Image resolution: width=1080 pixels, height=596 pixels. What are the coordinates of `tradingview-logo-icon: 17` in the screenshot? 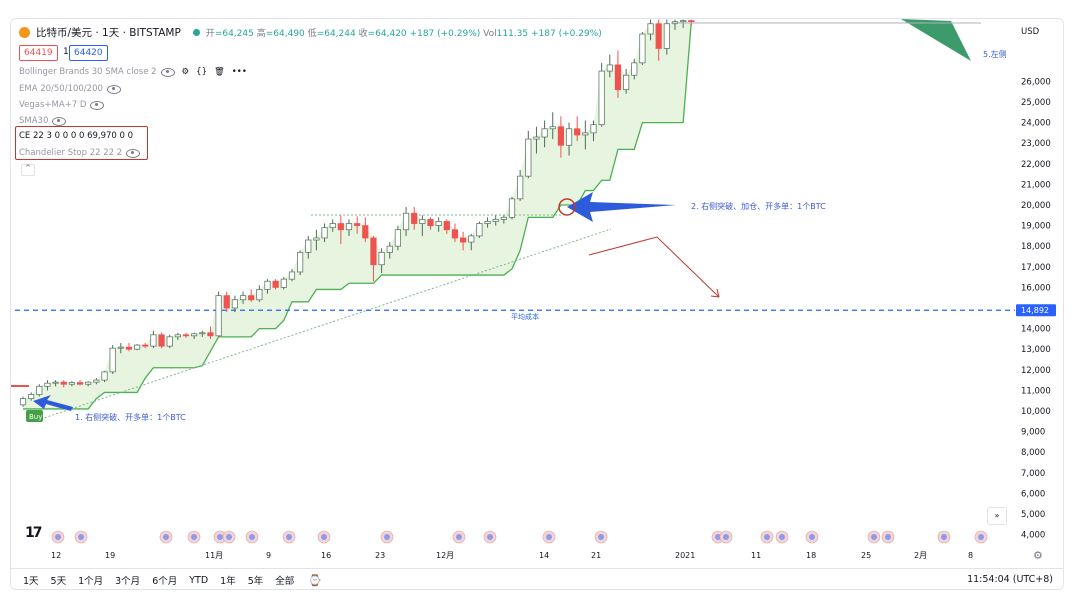 It's located at (34, 533).